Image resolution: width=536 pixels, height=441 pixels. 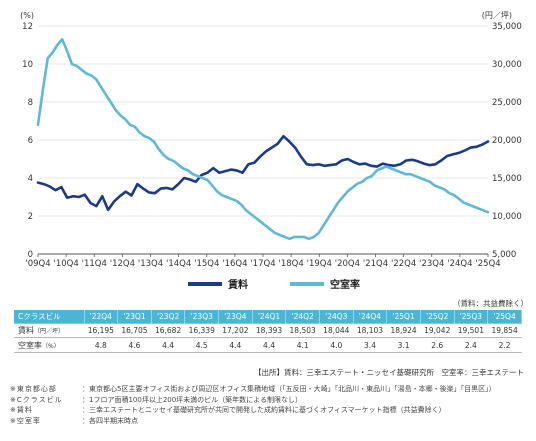 I want to click on left-tick-label: 0, so click(x=30, y=255).